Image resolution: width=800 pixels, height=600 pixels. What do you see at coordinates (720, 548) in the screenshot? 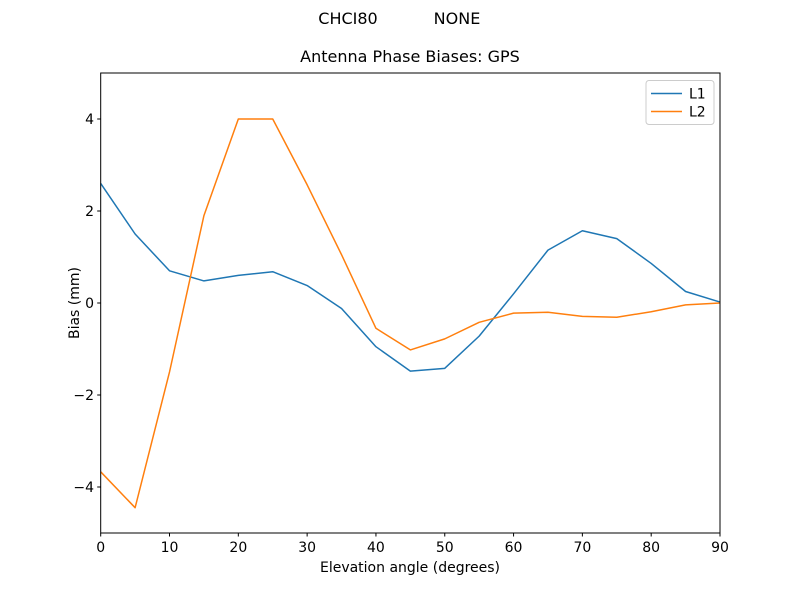
I see `x-tick-label: 90` at bounding box center [720, 548].